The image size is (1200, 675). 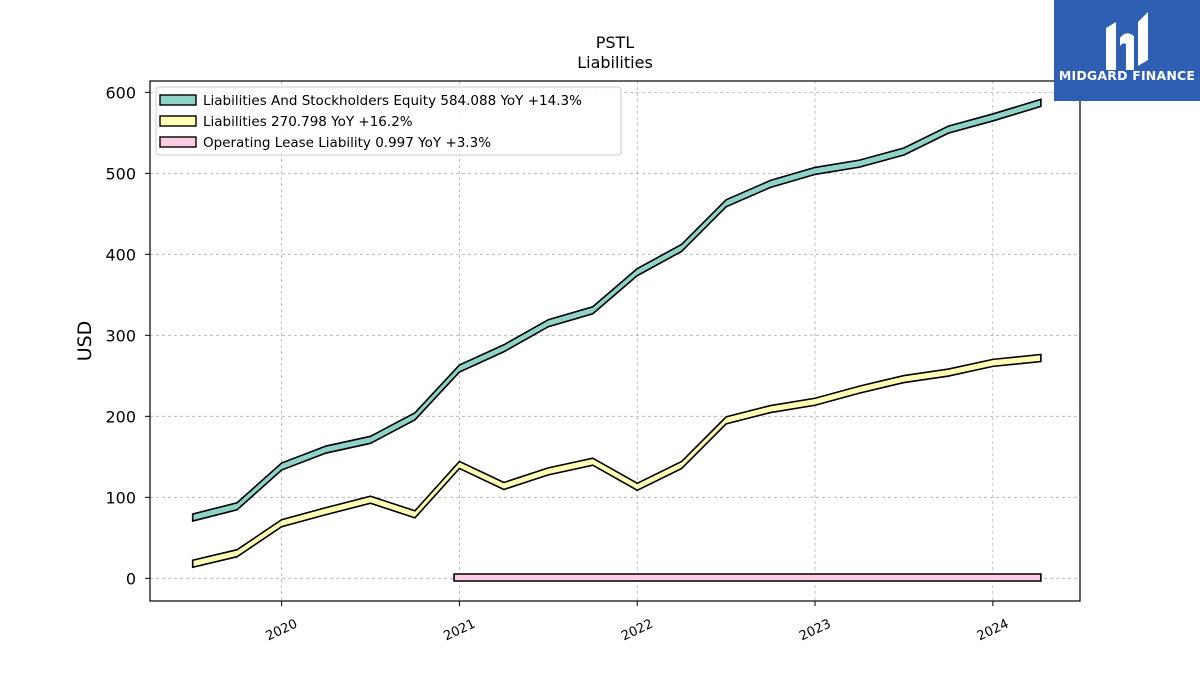 What do you see at coordinates (120, 254) in the screenshot?
I see `y-tick-label: 400` at bounding box center [120, 254].